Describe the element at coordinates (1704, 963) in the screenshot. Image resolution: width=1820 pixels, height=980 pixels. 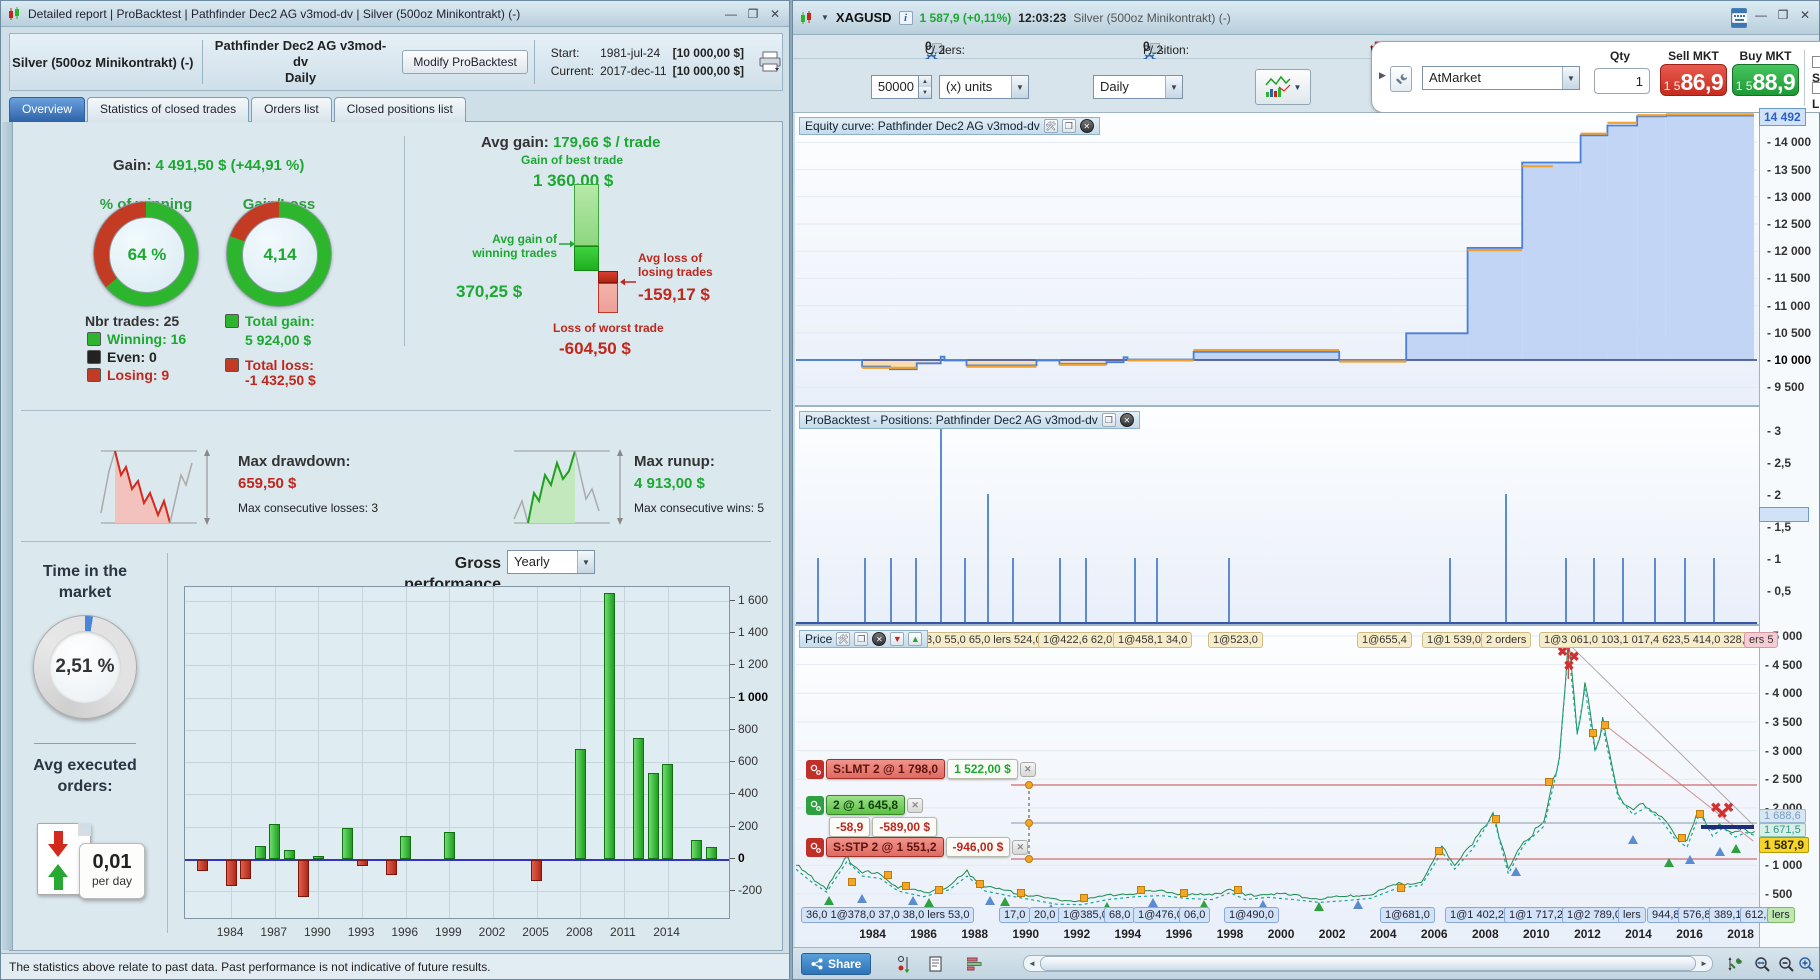
I see `scroll-right-icon: ►` at that location.